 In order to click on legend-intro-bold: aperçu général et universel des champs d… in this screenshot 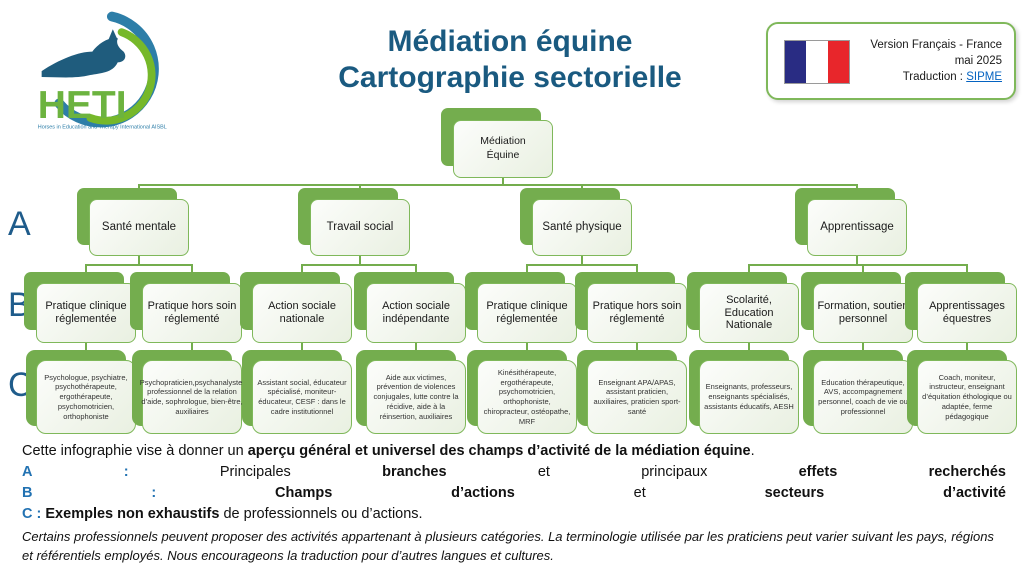, I will do `click(499, 451)`.